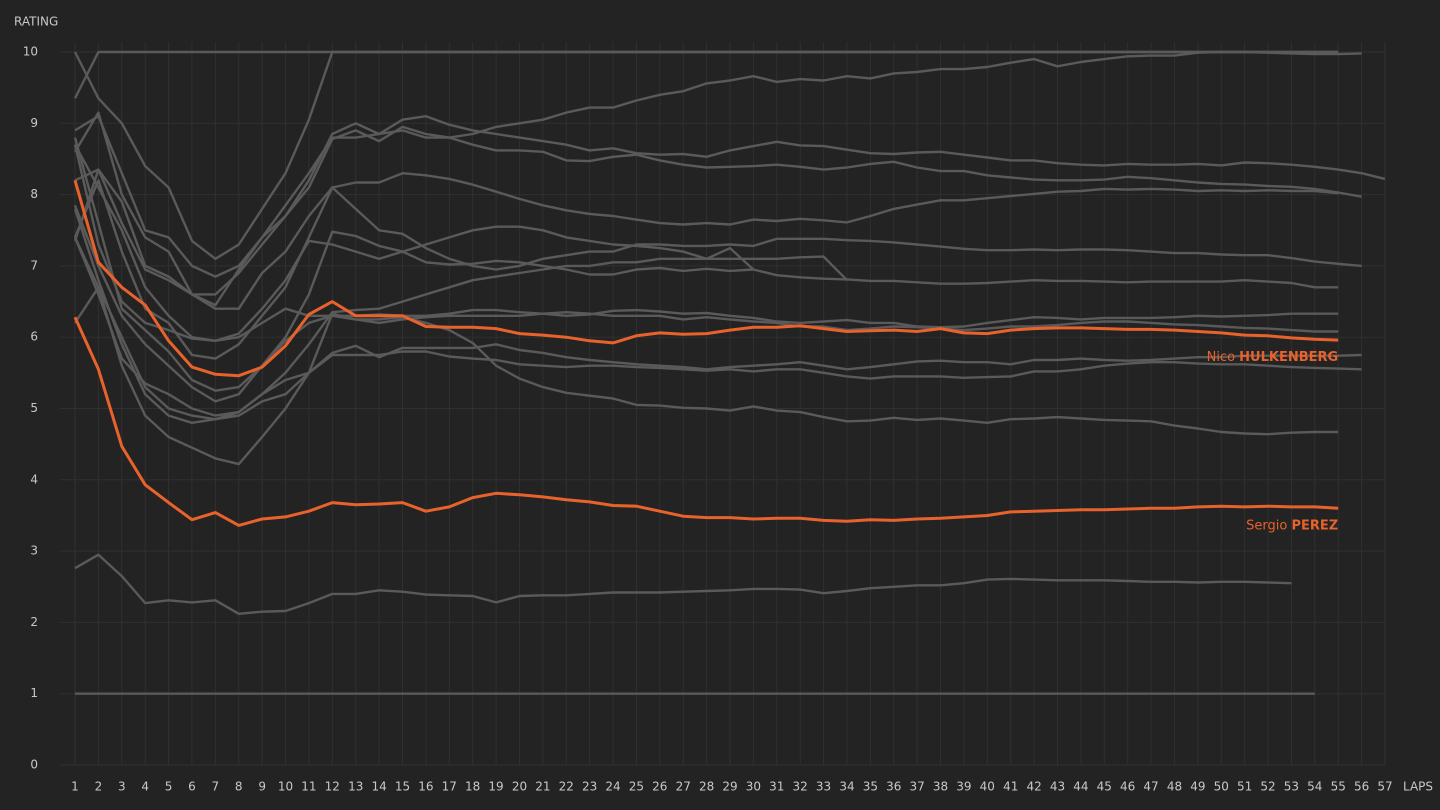 The image size is (1440, 810). Describe the element at coordinates (1291, 787) in the screenshot. I see `x-tick-label: 53` at that location.